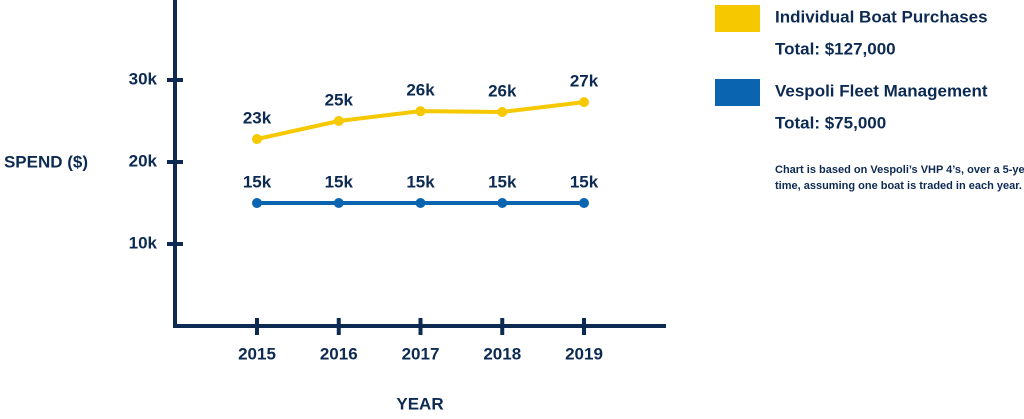  What do you see at coordinates (143, 78) in the screenshot?
I see `y-tick-label: 30k` at bounding box center [143, 78].